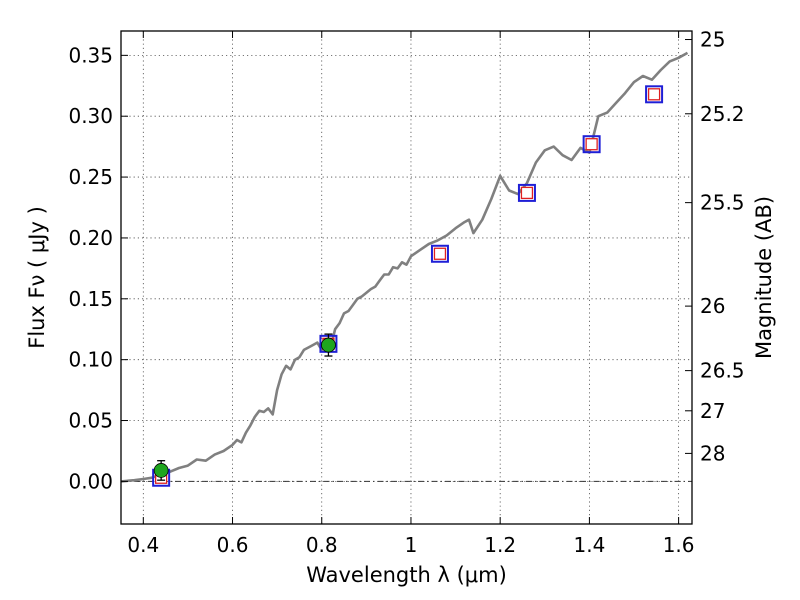  What do you see at coordinates (90, 360) in the screenshot?
I see `y-tick-label: 0.10` at bounding box center [90, 360].